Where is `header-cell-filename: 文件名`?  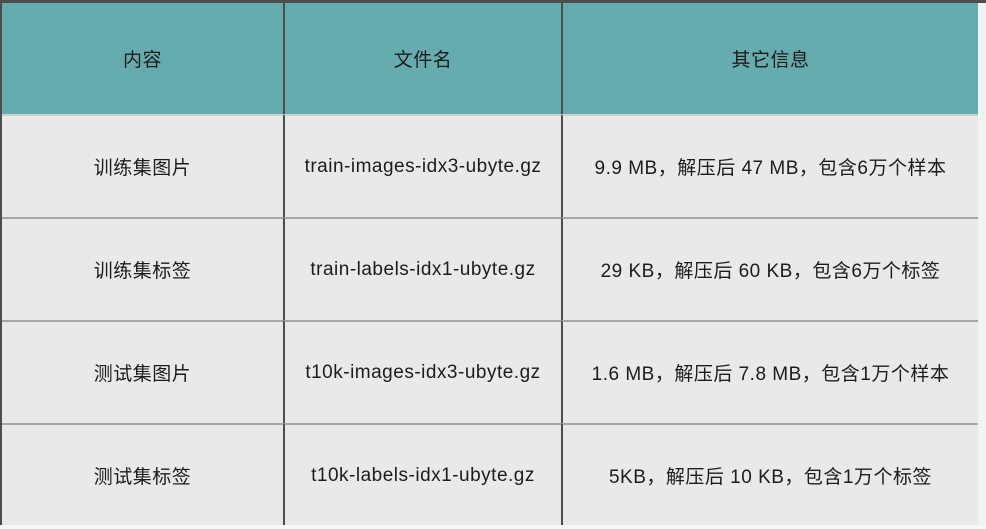
header-cell-filename: 文件名 is located at coordinates (422, 58).